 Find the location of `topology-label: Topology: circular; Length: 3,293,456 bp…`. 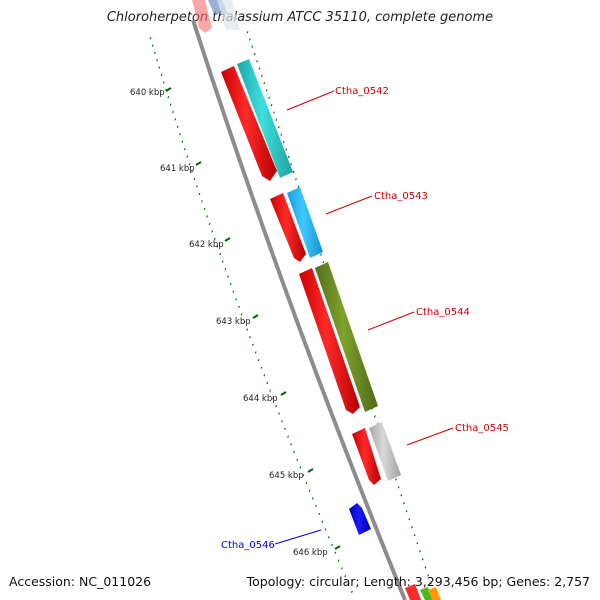

topology-label: Topology: circular; Length: 3,293,456 bp… is located at coordinates (418, 581).